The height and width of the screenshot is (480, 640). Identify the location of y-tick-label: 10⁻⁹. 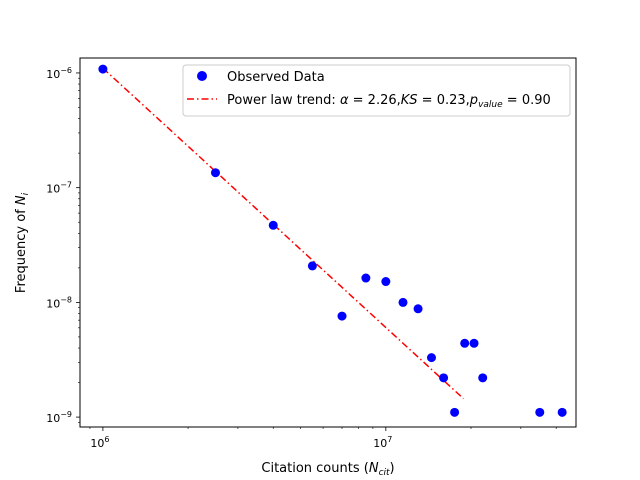
(59, 417).